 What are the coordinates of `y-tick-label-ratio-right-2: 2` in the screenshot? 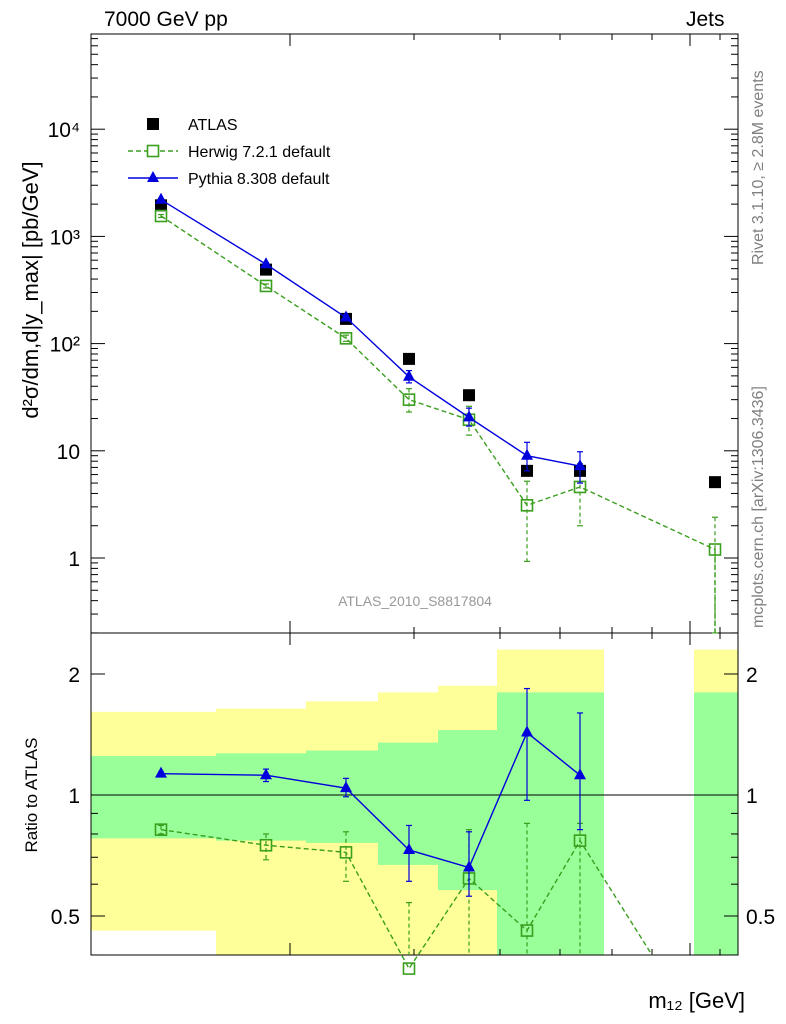 It's located at (752, 675).